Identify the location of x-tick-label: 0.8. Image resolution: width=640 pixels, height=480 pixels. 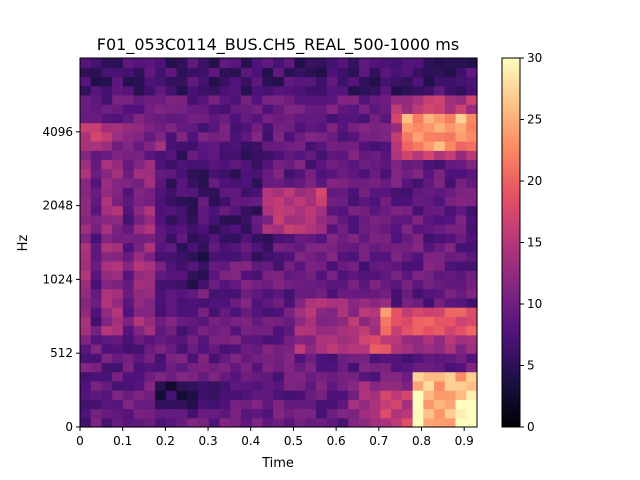
(421, 441).